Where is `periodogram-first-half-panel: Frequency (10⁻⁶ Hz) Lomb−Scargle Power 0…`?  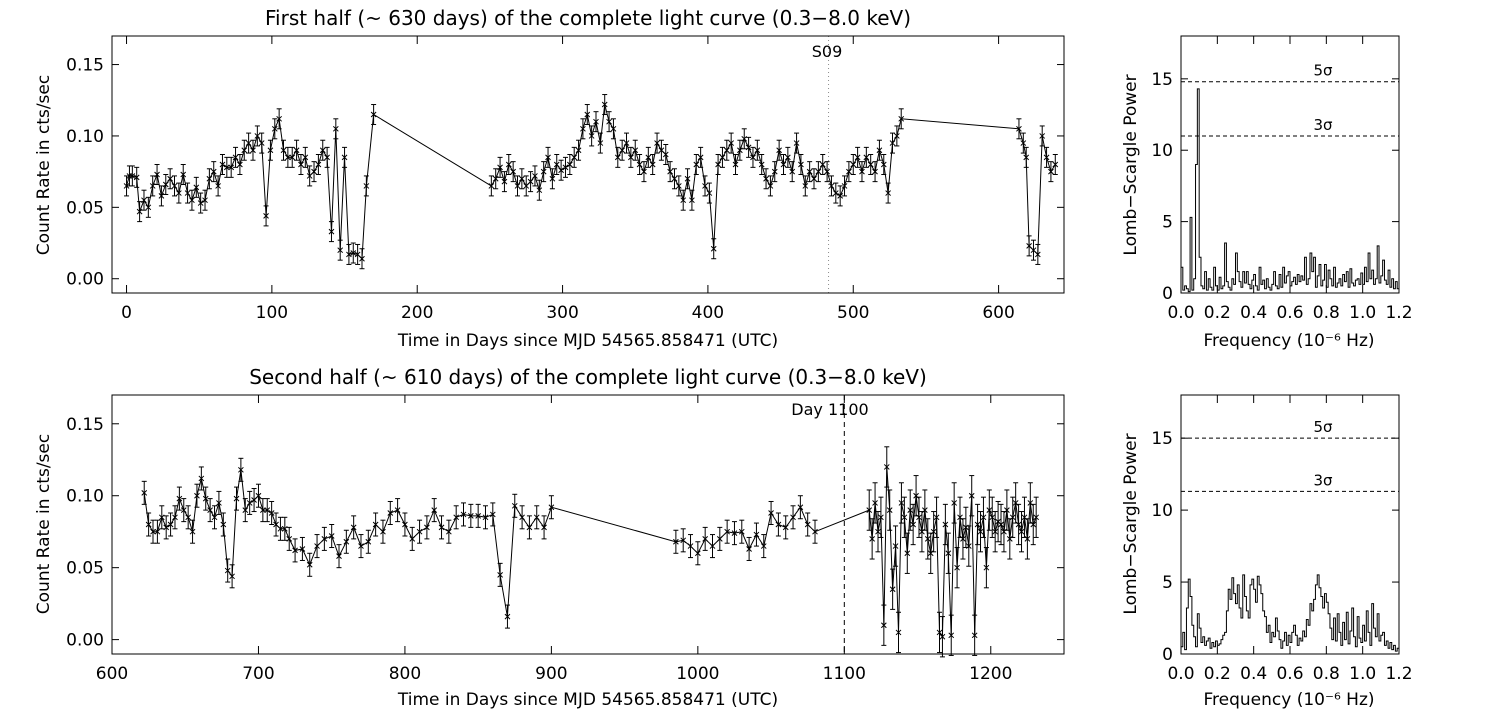
periodogram-first-half-panel: Frequency (10⁻⁶ Hz) Lomb−Scargle Power 0… is located at coordinates (1267, 193).